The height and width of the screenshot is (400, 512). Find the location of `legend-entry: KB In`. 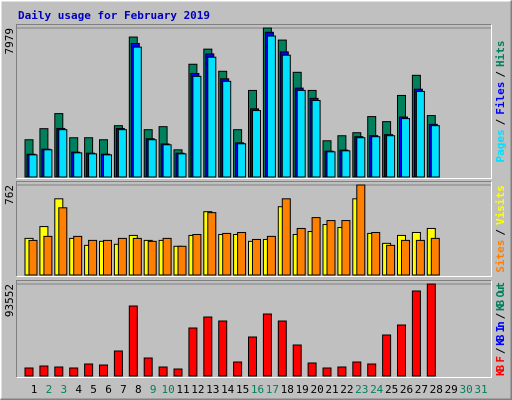

legend-entry: KB In is located at coordinates (500, 333).